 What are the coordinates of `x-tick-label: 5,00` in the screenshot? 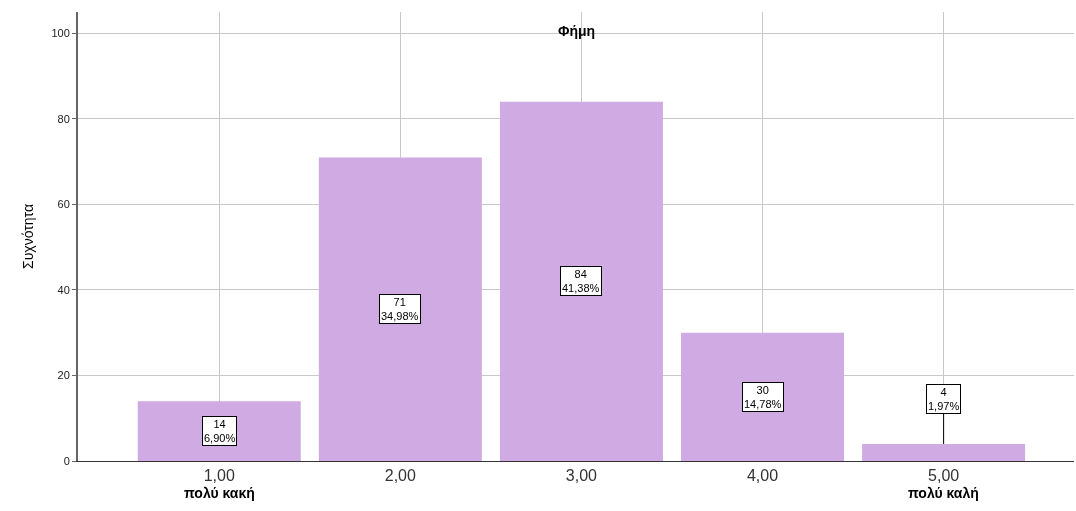 It's located at (944, 476).